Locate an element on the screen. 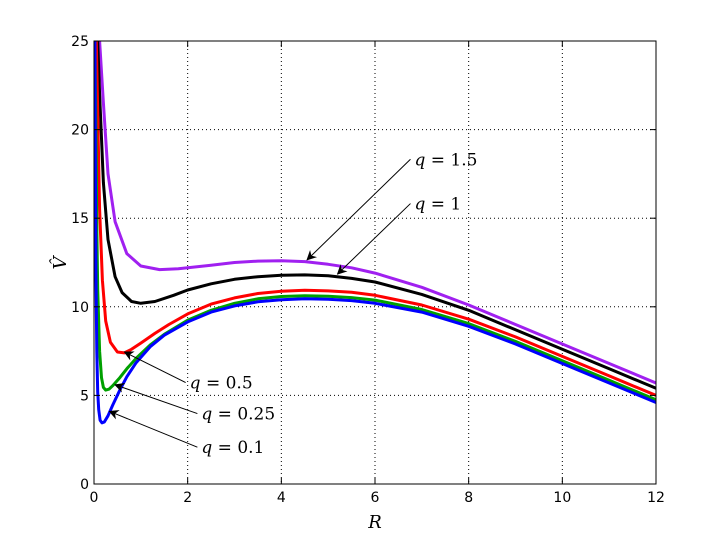 Image resolution: width=724 pixels, height=545 pixels. x-tick-label: 12 is located at coordinates (656, 498).